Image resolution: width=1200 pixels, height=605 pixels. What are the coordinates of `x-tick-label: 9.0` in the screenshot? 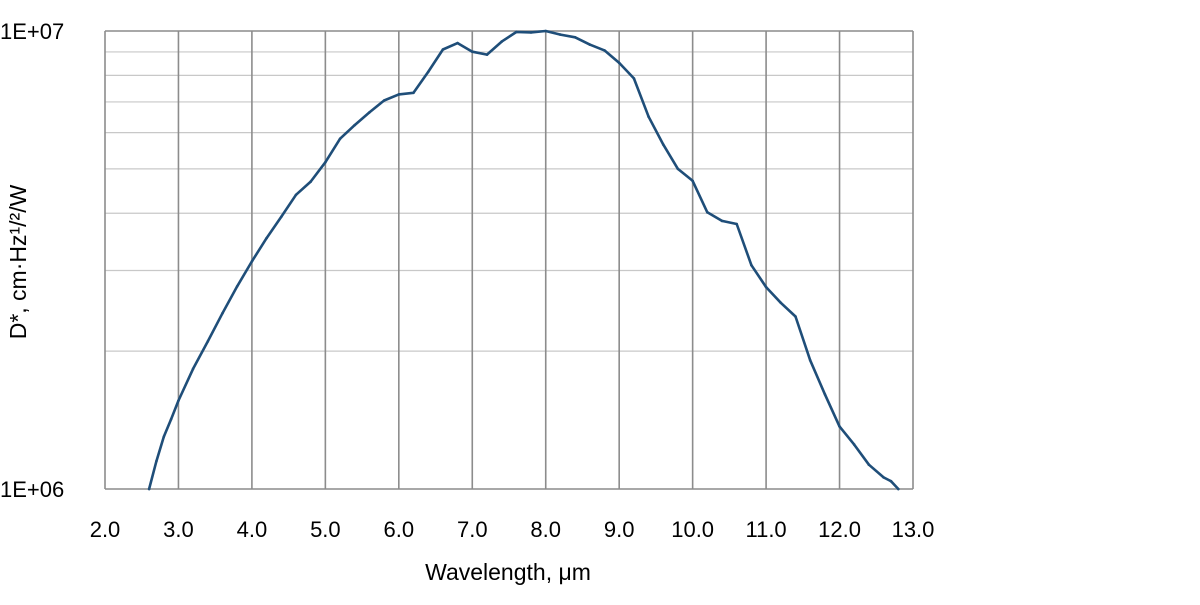 It's located at (619, 529).